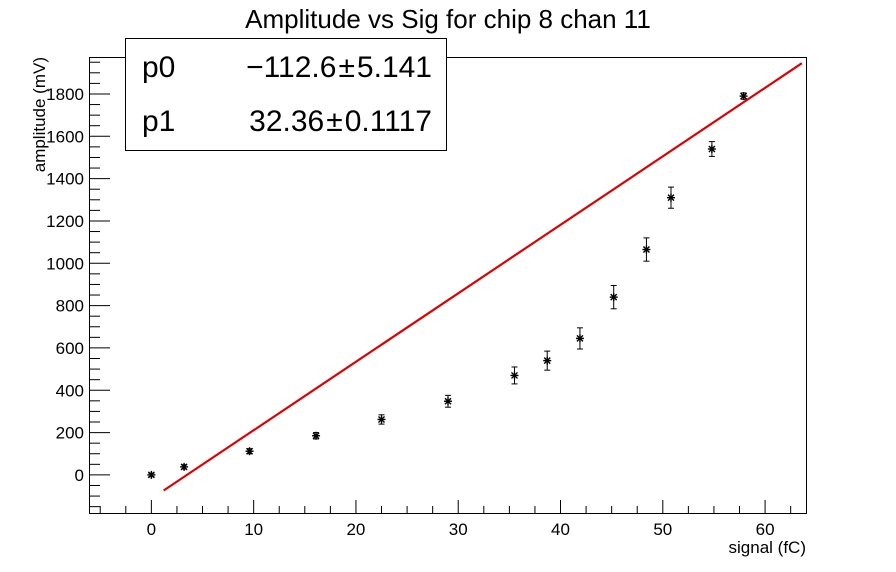 The width and height of the screenshot is (896, 572). I want to click on x-axis-title: signal (fC), so click(767, 547).